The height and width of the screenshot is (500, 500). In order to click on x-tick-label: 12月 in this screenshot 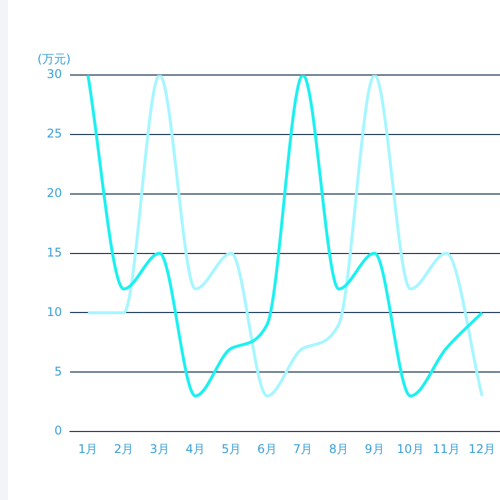, I will do `click(482, 449)`.